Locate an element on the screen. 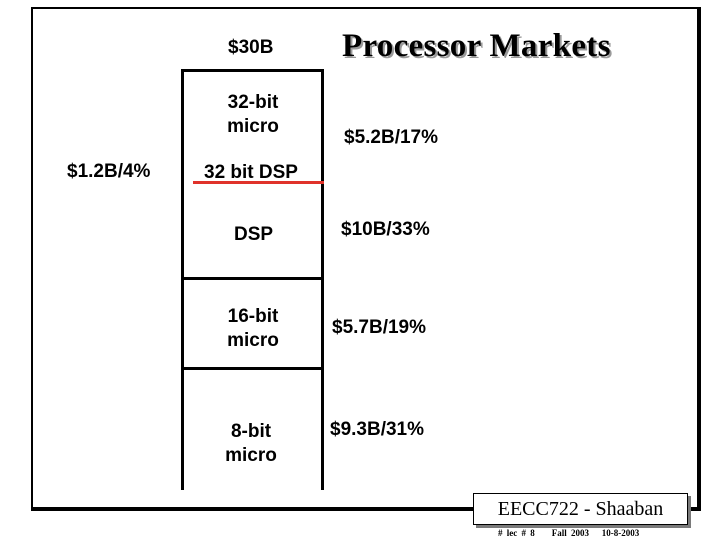 The image size is (720, 540). bar-left-edge is located at coordinates (182, 280).